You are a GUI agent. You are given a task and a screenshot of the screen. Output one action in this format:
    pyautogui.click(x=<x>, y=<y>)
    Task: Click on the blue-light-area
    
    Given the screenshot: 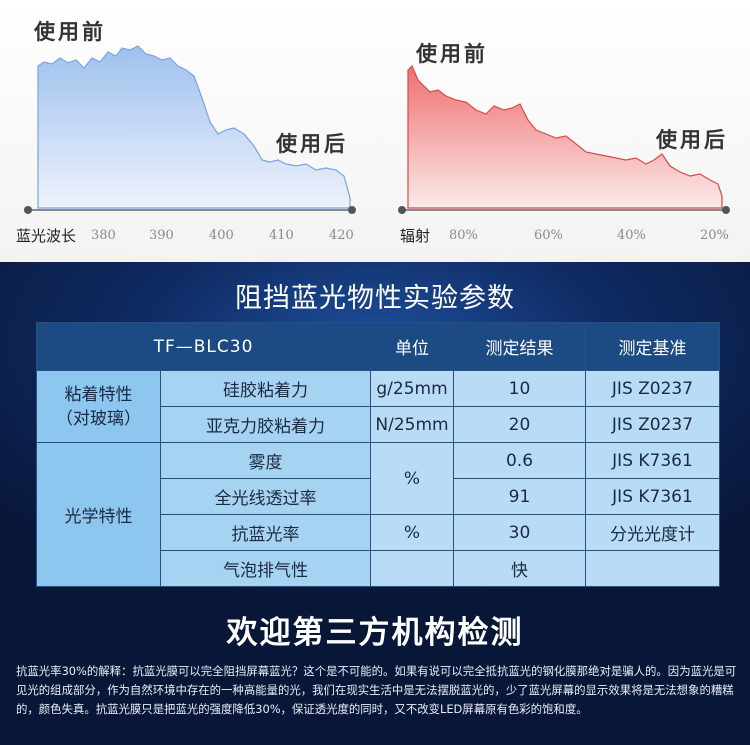 What is the action you would take?
    pyautogui.click(x=194, y=127)
    